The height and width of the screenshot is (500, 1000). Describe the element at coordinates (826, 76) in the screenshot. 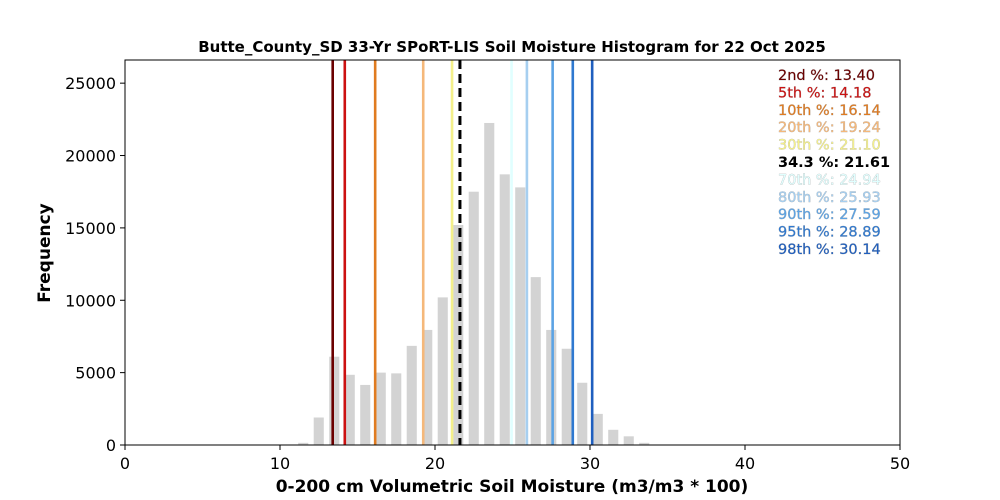

I see `percentile-legend-label: 2nd %: 13.40` at that location.